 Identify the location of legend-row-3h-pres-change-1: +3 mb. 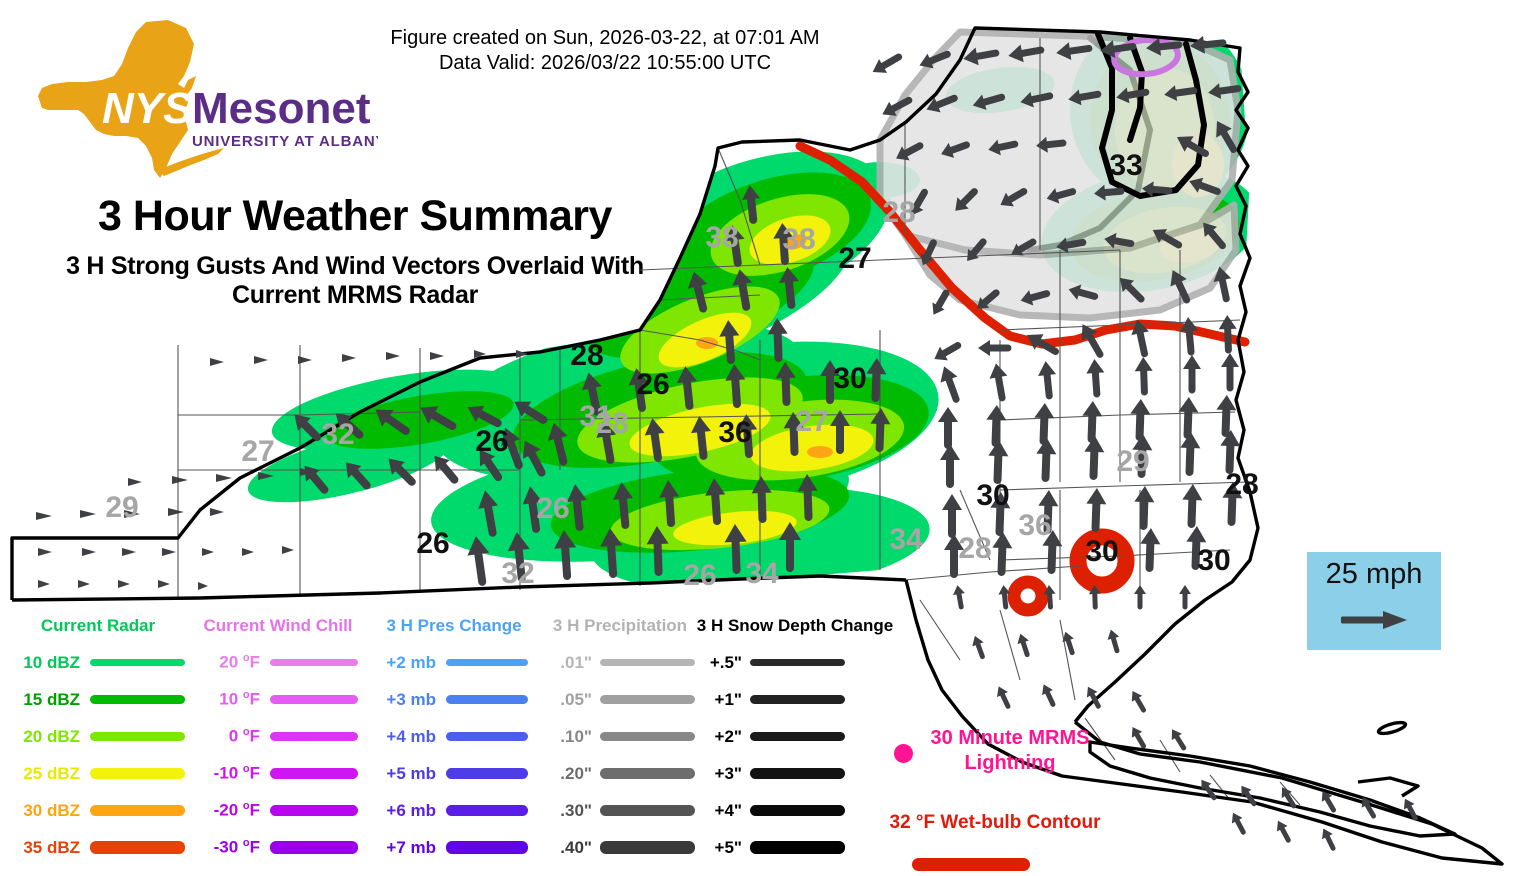
(448, 699).